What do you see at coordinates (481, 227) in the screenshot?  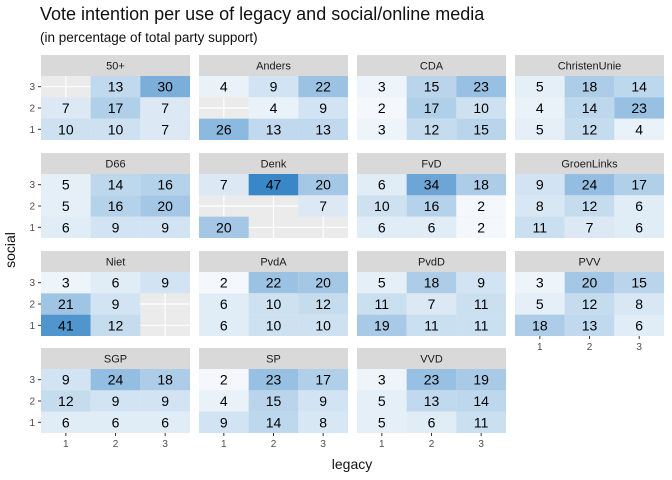 I see `cell-value-label: 2` at bounding box center [481, 227].